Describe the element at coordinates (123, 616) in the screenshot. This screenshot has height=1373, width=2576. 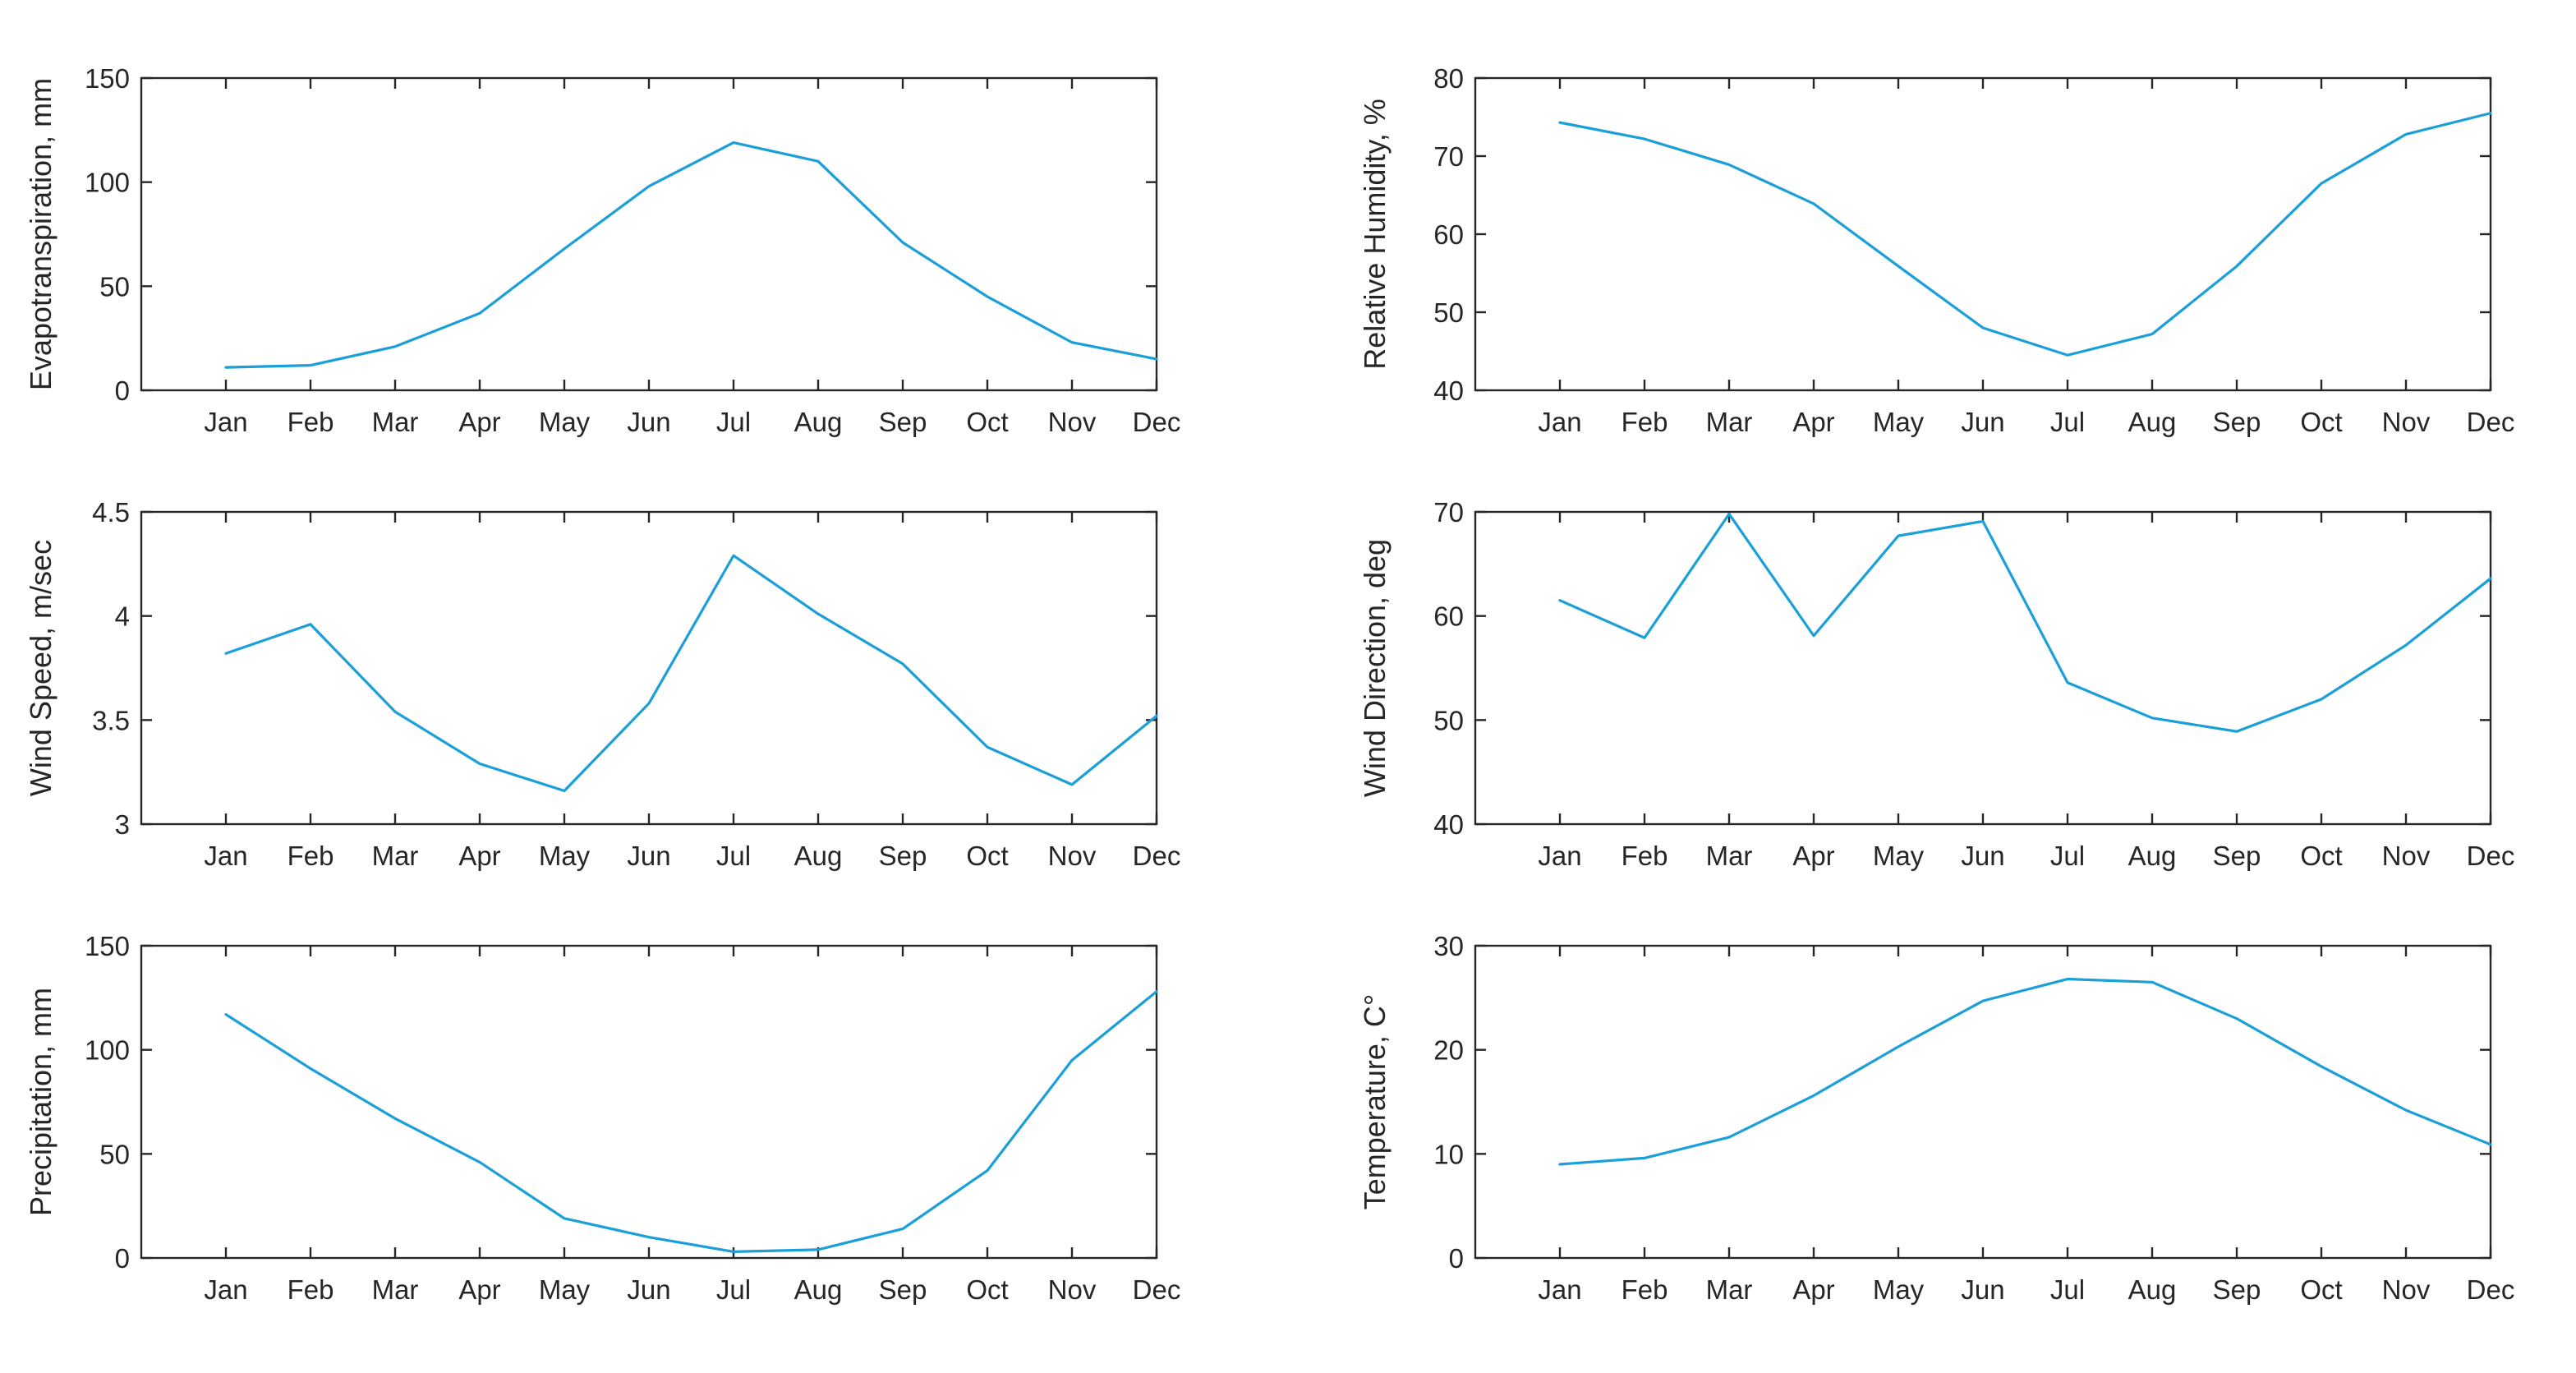
I see `y-tick-label: 4` at that location.